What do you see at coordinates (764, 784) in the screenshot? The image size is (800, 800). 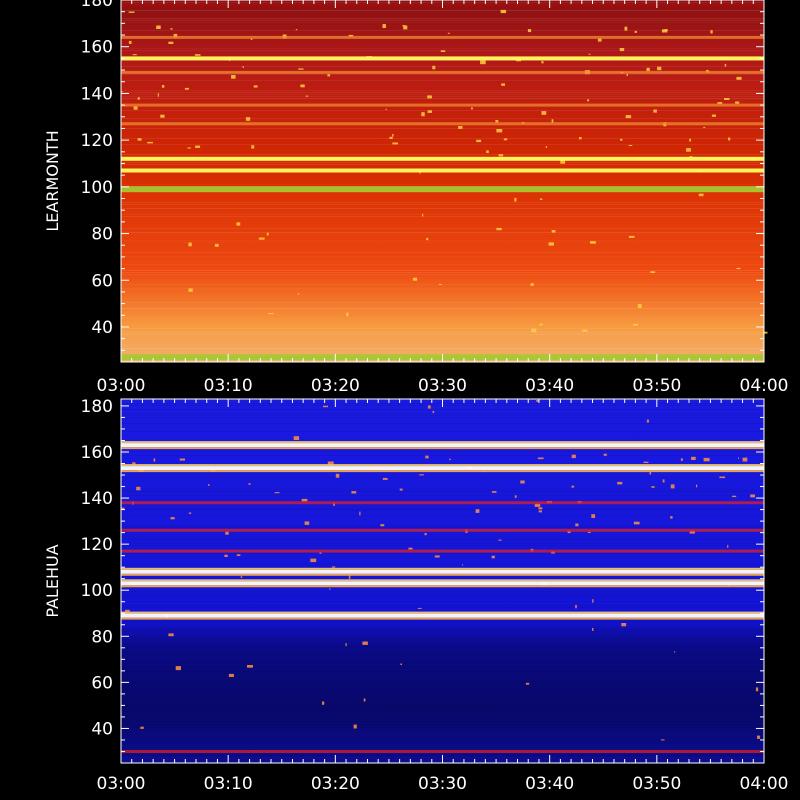 I see `x-tick-label: 04:00` at bounding box center [764, 784].